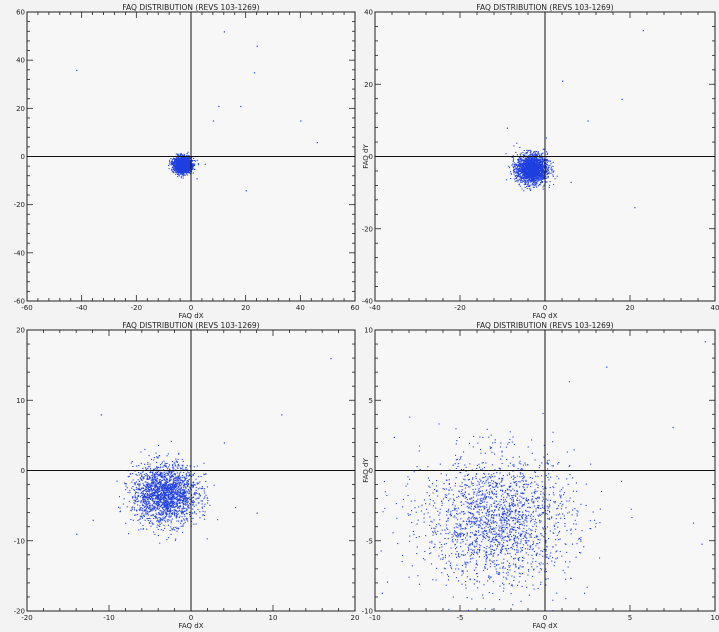  I want to click on x-tick-label: 40, so click(715, 308).